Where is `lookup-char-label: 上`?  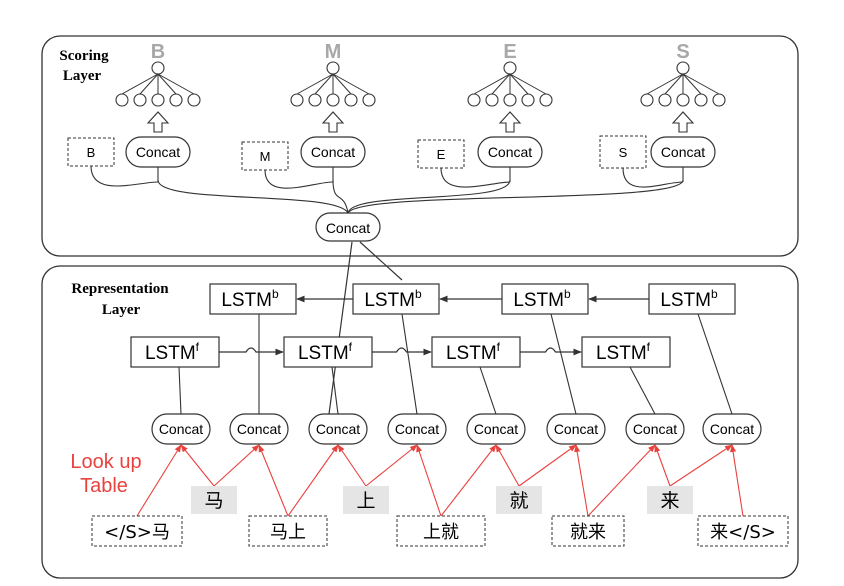 lookup-char-label: 上 is located at coordinates (365, 501).